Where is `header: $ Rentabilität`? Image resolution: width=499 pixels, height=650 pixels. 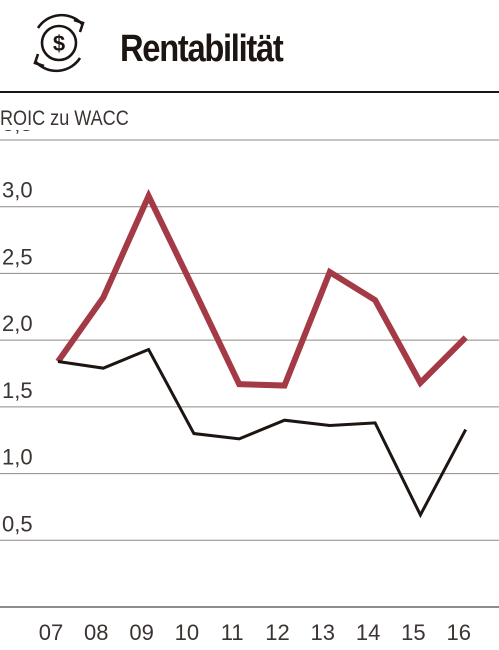
header: $ Rentabilität is located at coordinates (249, 46).